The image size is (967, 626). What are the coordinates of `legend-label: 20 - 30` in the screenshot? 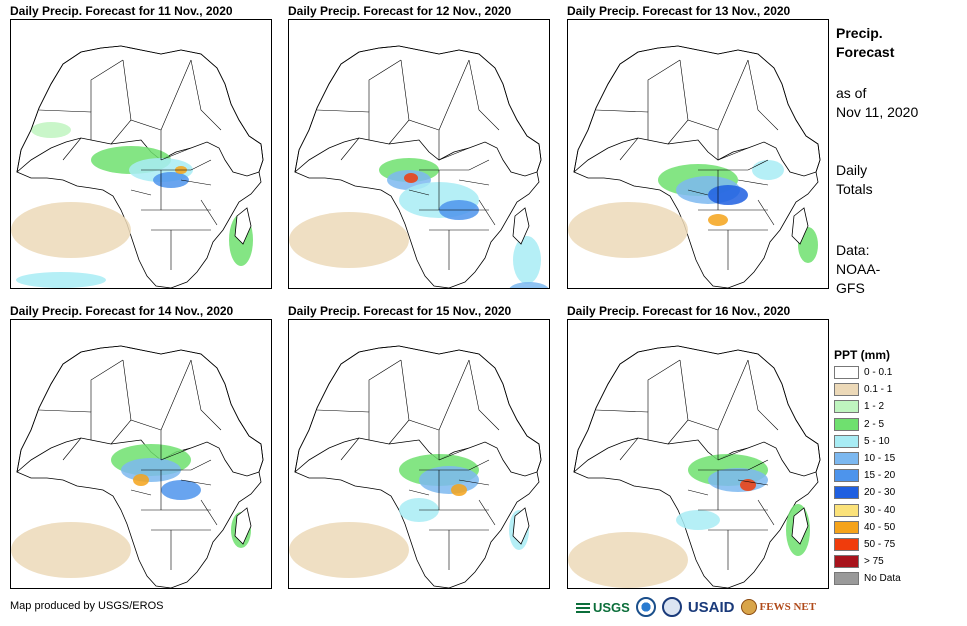 It's located at (880, 493).